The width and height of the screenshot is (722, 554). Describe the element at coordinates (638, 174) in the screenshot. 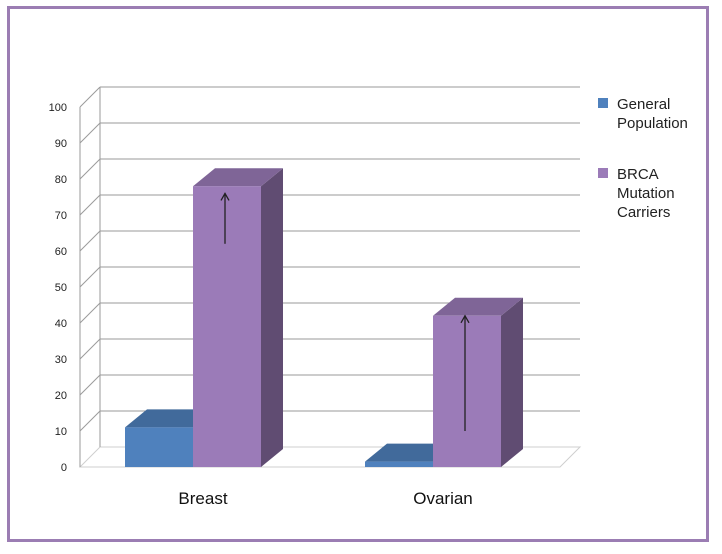

I see `legend-label-line: BRCA` at that location.